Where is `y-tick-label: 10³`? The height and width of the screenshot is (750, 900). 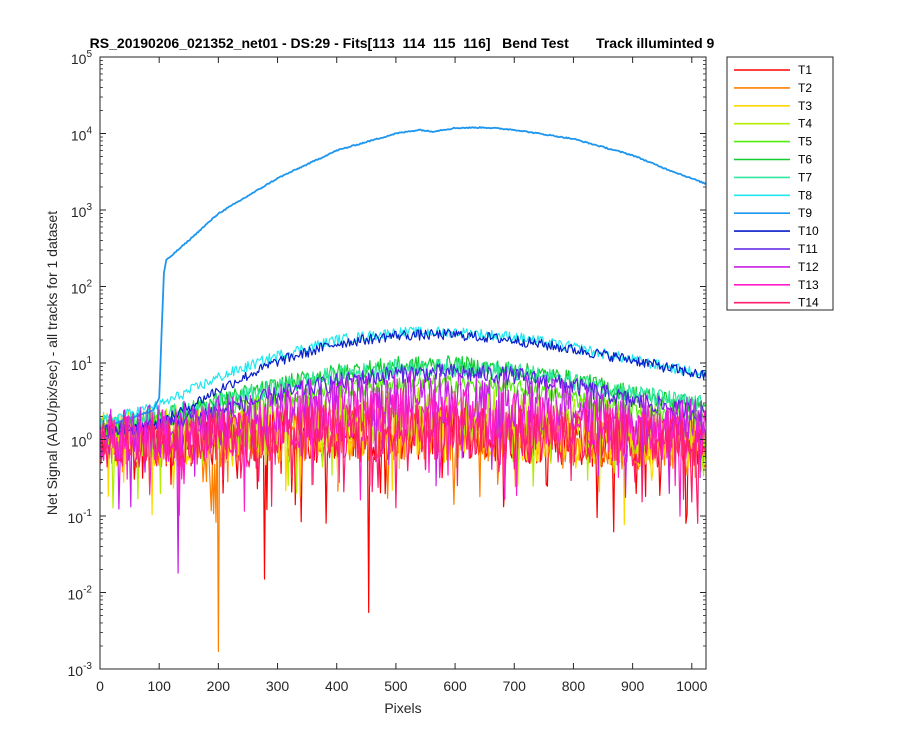 y-tick-label: 10³ is located at coordinates (82, 211).